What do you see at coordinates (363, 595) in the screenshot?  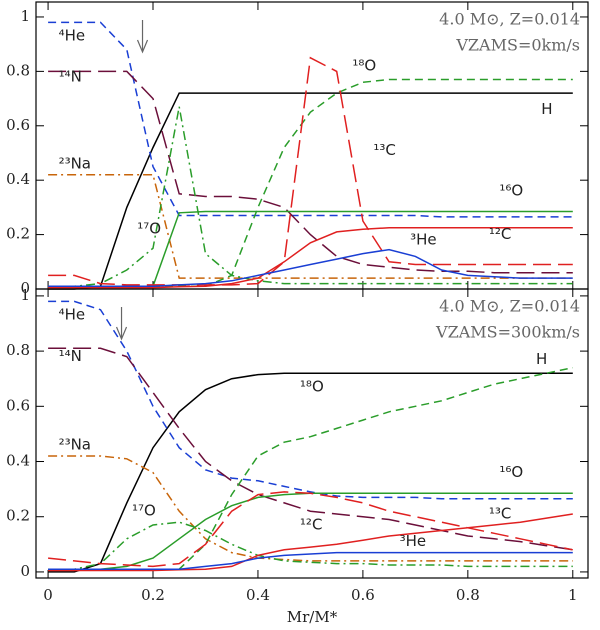 I see `x-tick-label: 0.6` at bounding box center [363, 595].